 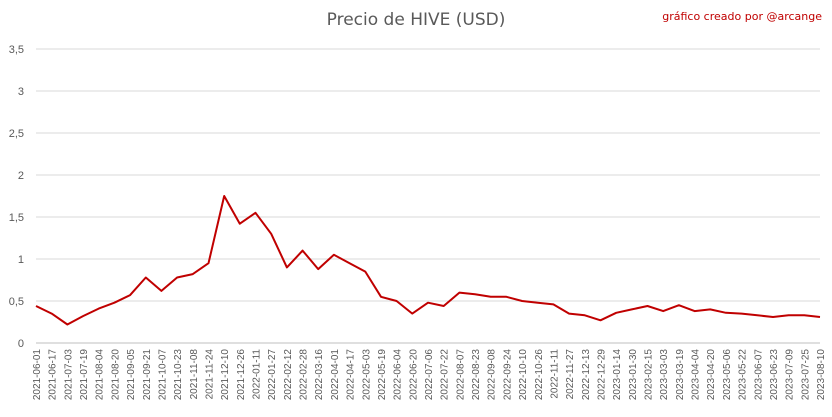 I want to click on y-tick-label: 1,5, so click(x=16, y=218).